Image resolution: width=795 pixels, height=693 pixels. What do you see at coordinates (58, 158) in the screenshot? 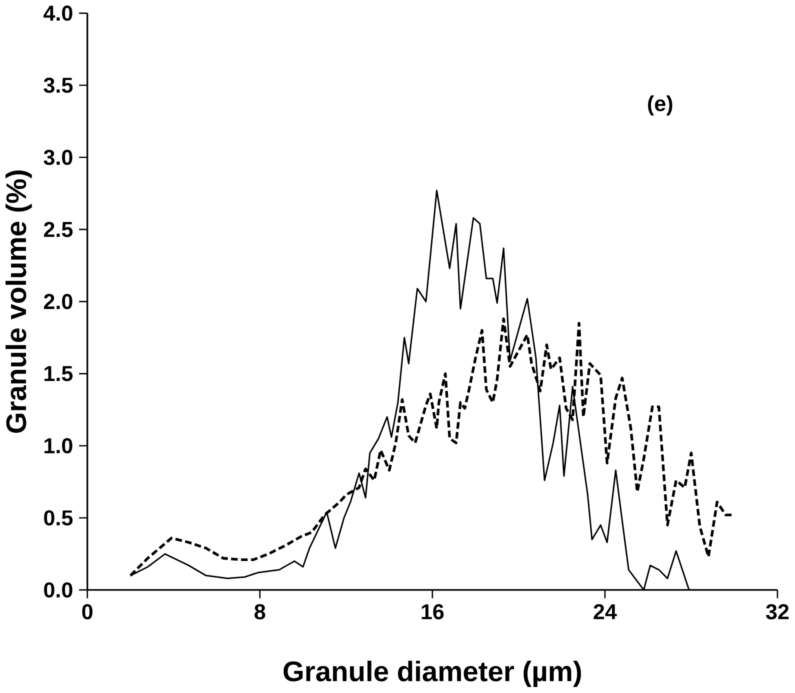
I see `y-tick-label: 3.0` at bounding box center [58, 158].